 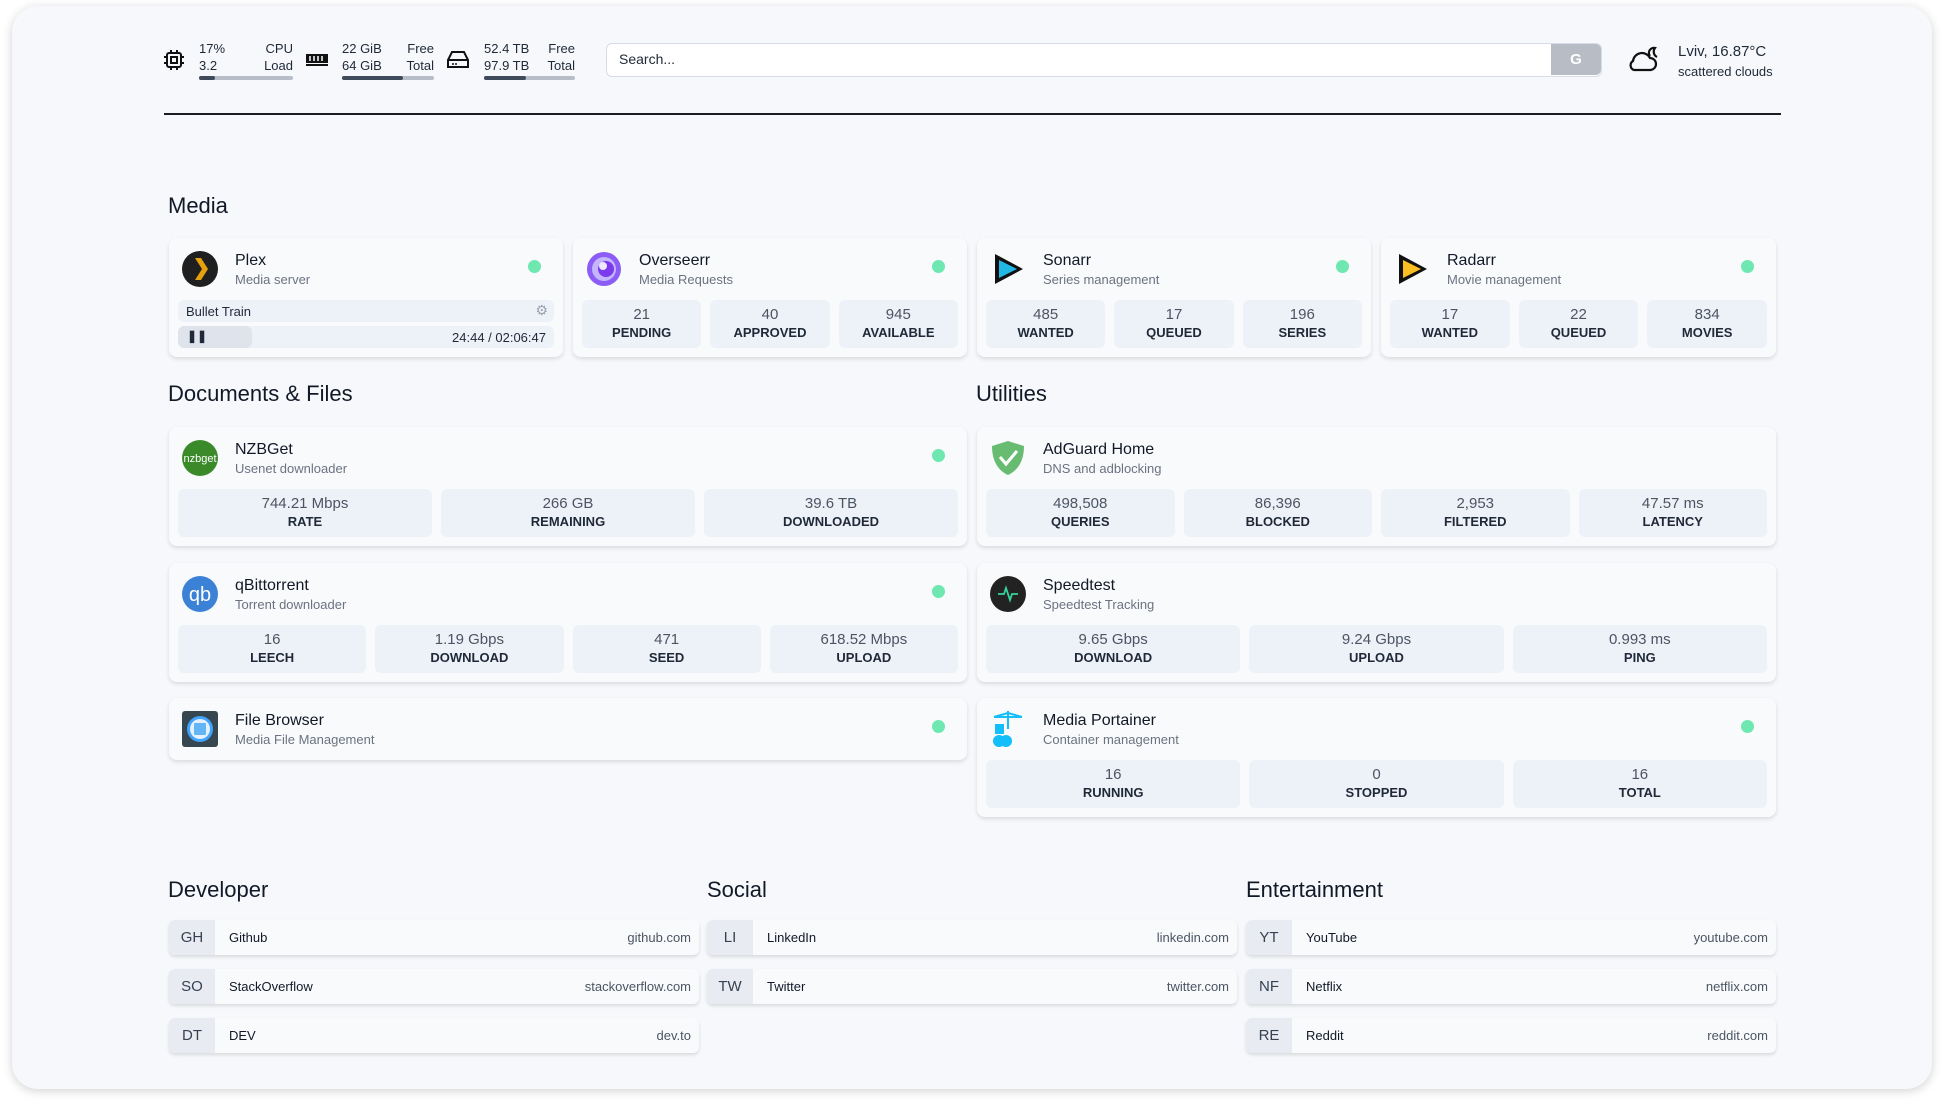 I want to click on stat-block: 39.6 TB DOWNLOADED, so click(x=831, y=513).